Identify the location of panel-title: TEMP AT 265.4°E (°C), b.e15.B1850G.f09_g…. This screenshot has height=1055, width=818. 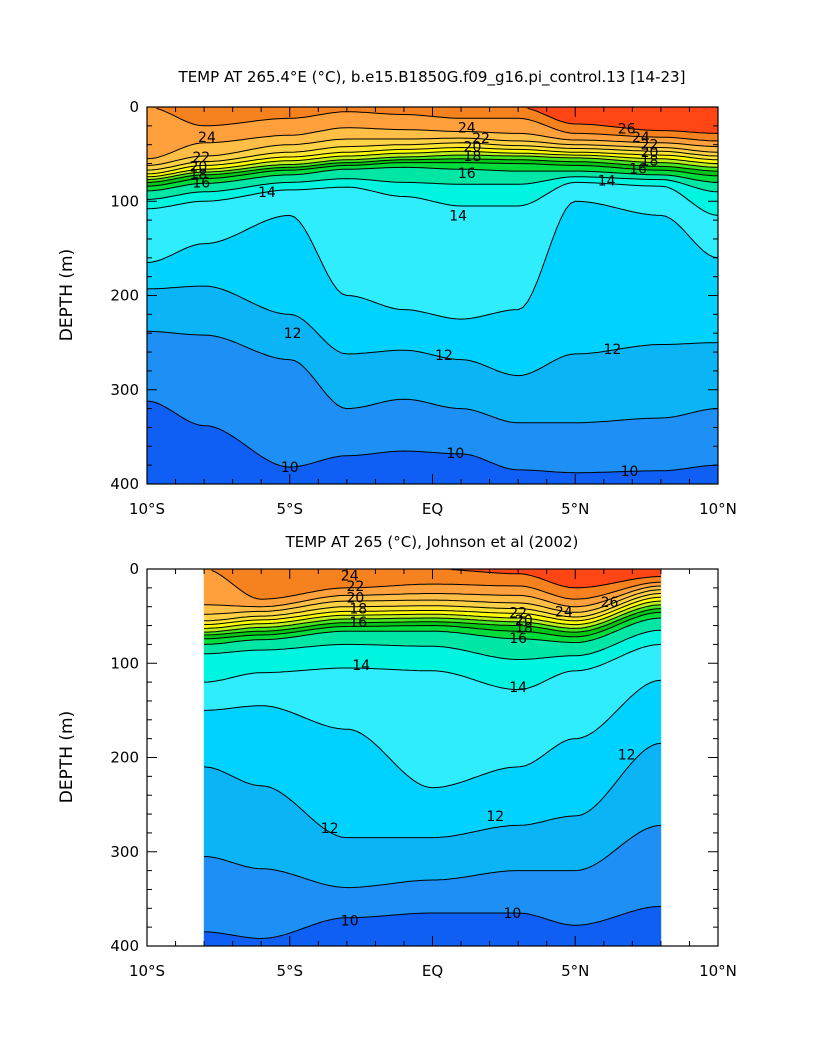
(432, 77).